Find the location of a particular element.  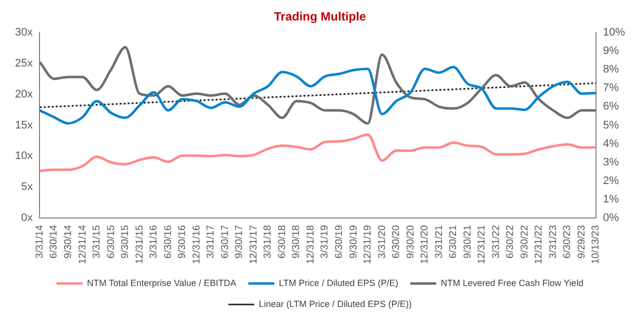

chart-title: Trading Multiple is located at coordinates (320, 17).